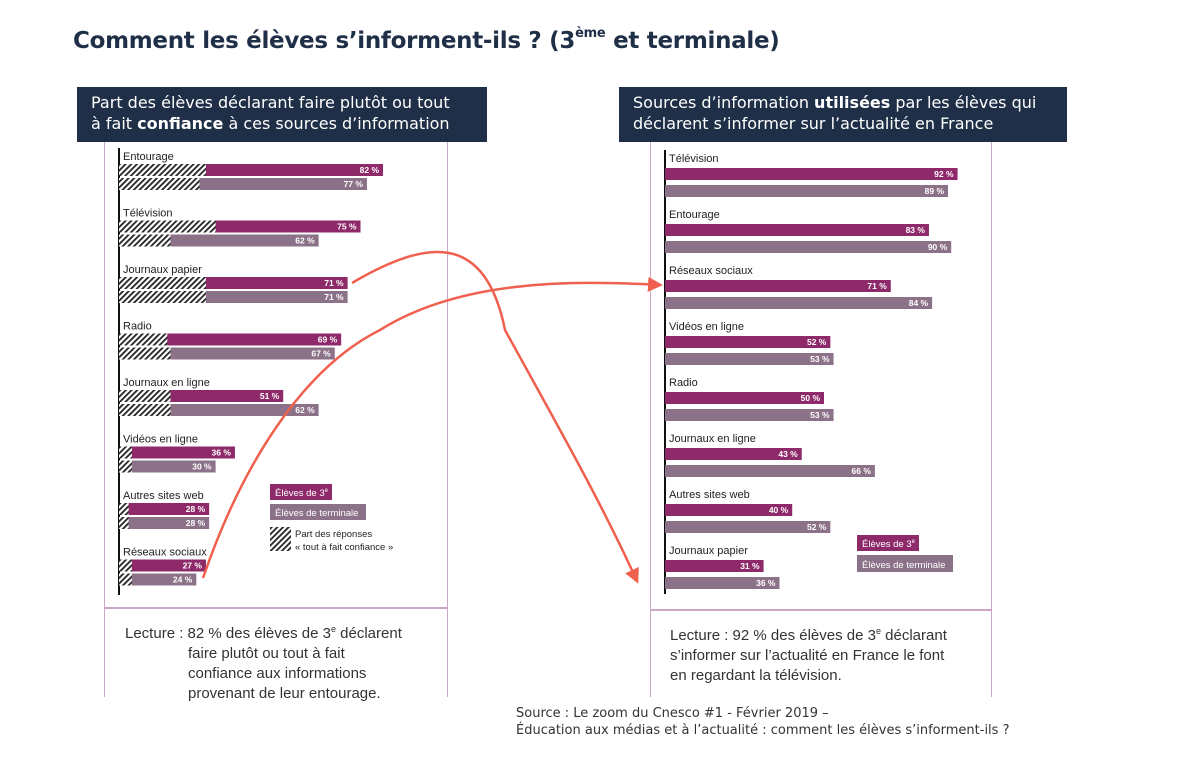 This screenshot has width=1192, height=764. I want to click on legend-3e-swatch-right, so click(888, 543).